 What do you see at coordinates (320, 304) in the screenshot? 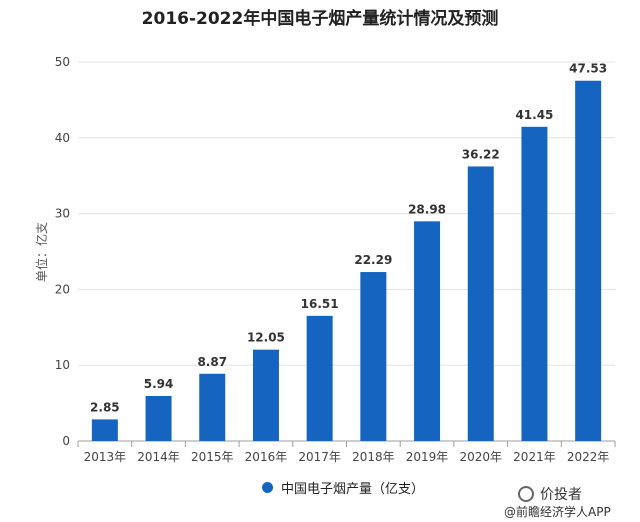
I see `bar-value-label: 16.51` at bounding box center [320, 304].